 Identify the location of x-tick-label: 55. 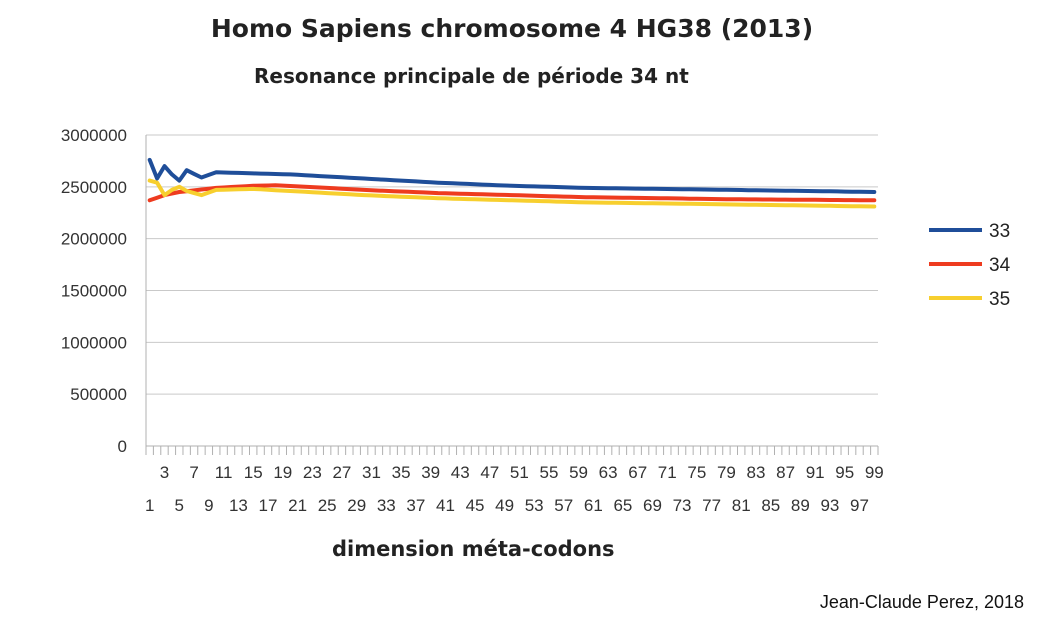
(549, 472).